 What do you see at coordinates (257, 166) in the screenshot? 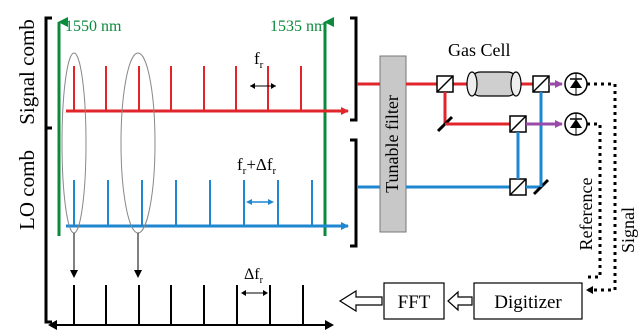
I see `lo-spacing-label: fr+Δfr` at bounding box center [257, 166].